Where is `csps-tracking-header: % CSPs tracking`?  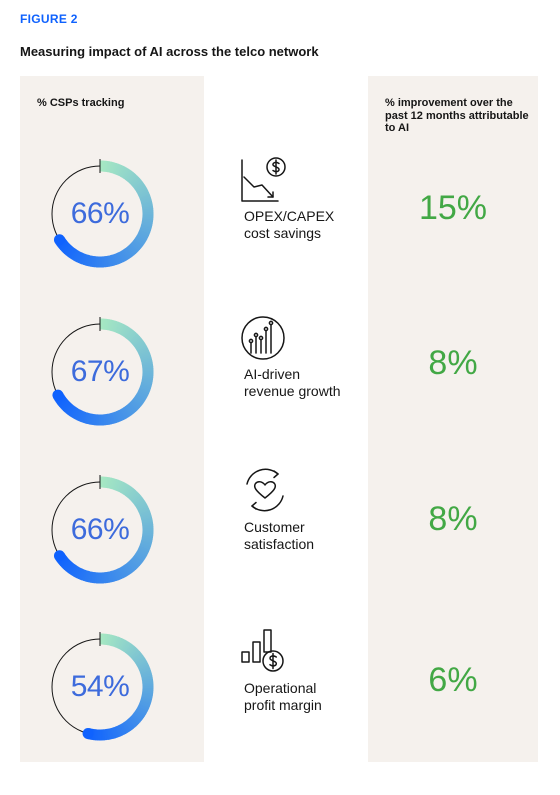
csps-tracking-header: % CSPs tracking is located at coordinates (81, 103).